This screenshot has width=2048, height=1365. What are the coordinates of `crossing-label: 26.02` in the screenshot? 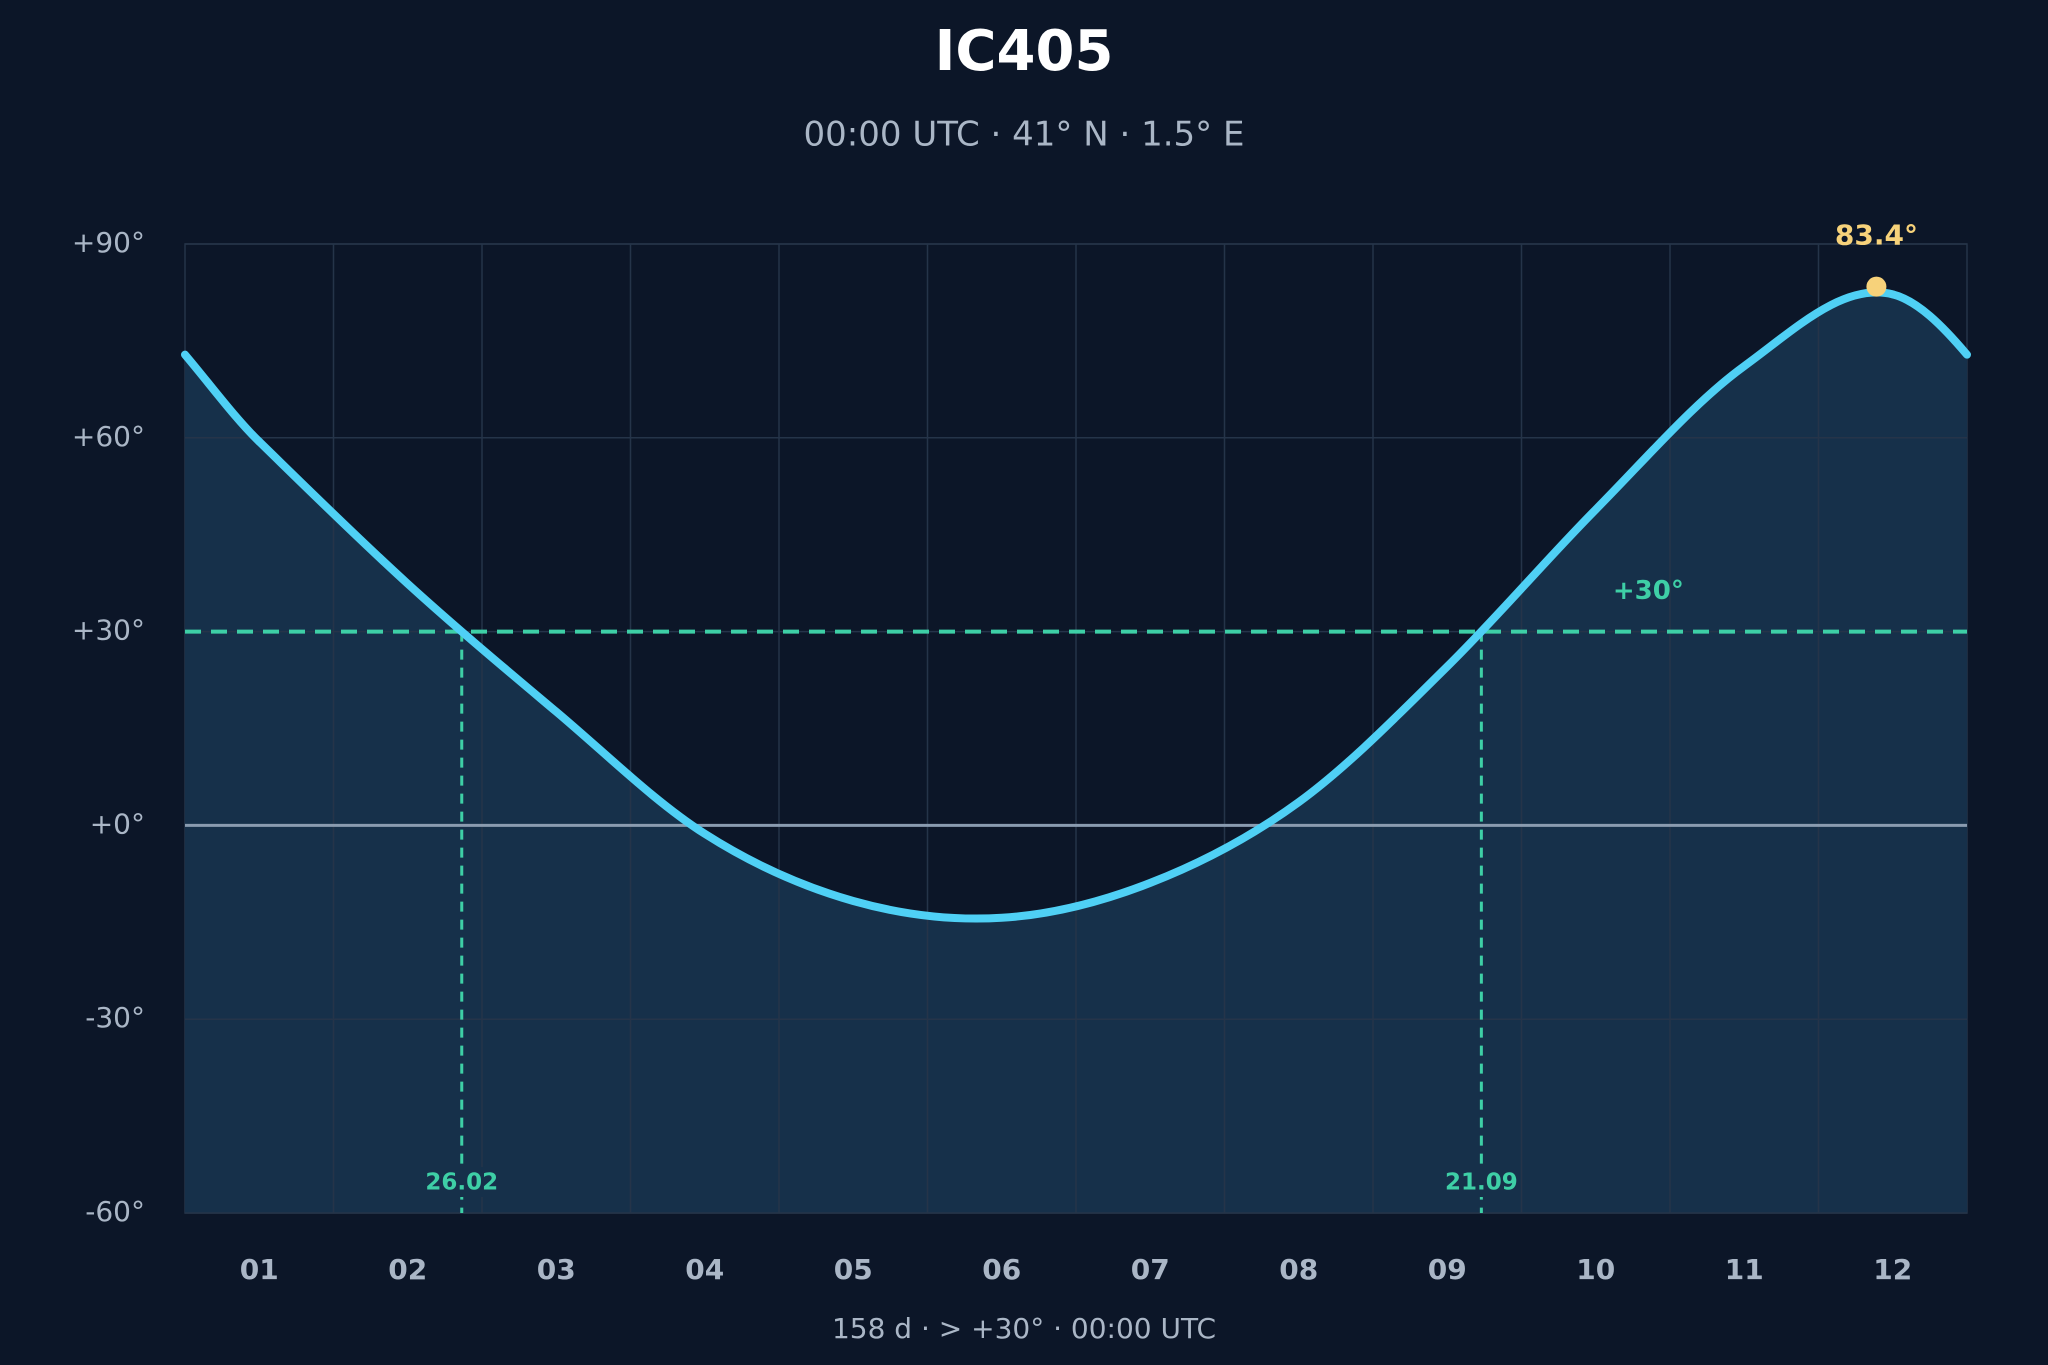 It's located at (461, 1183).